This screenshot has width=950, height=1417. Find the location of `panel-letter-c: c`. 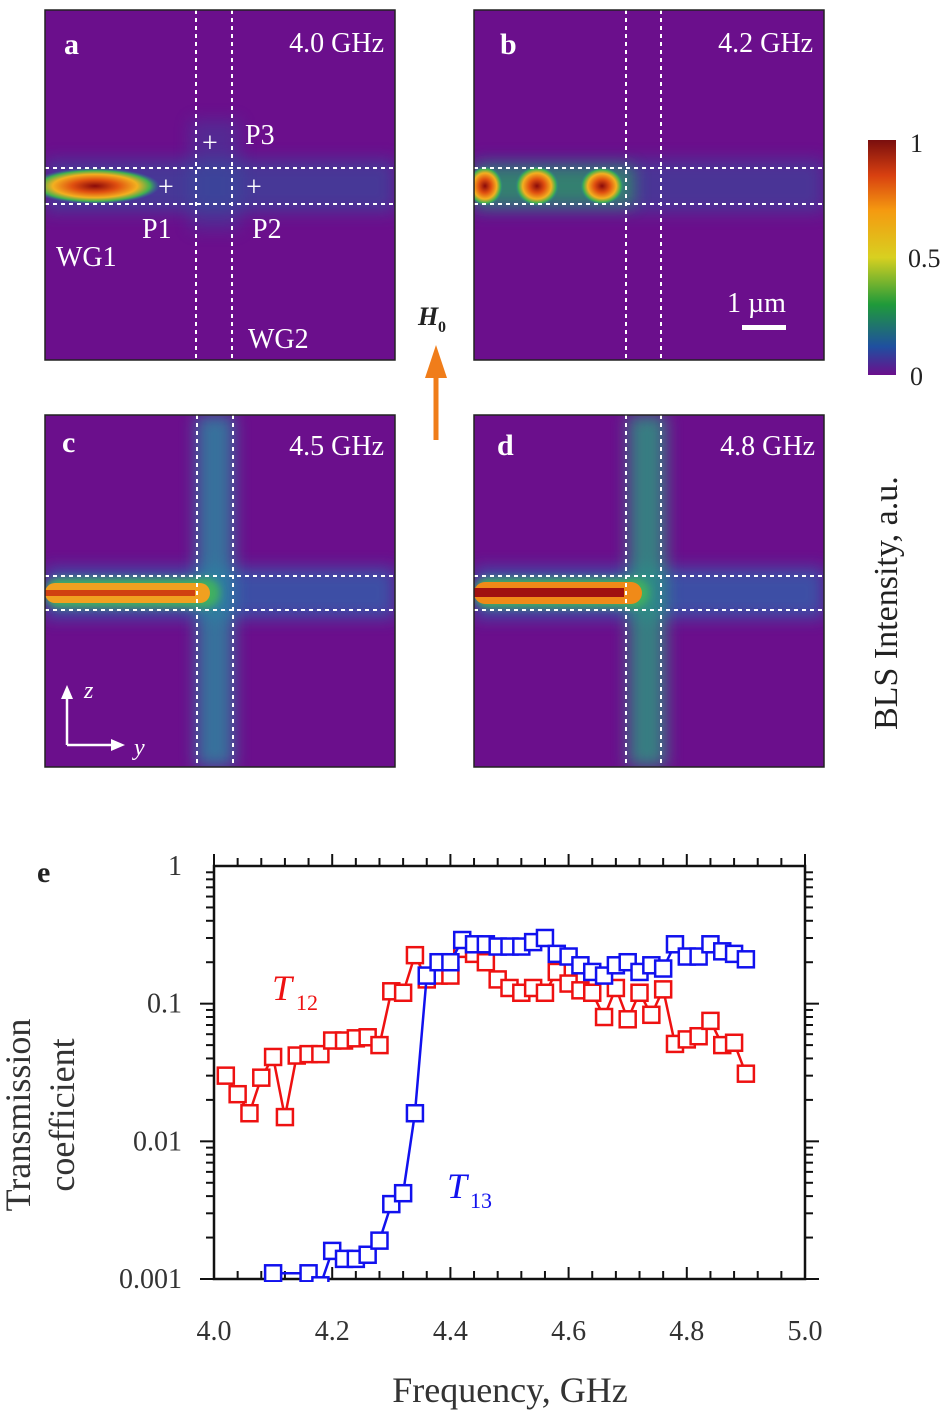

panel-letter-c: c is located at coordinates (68, 442).